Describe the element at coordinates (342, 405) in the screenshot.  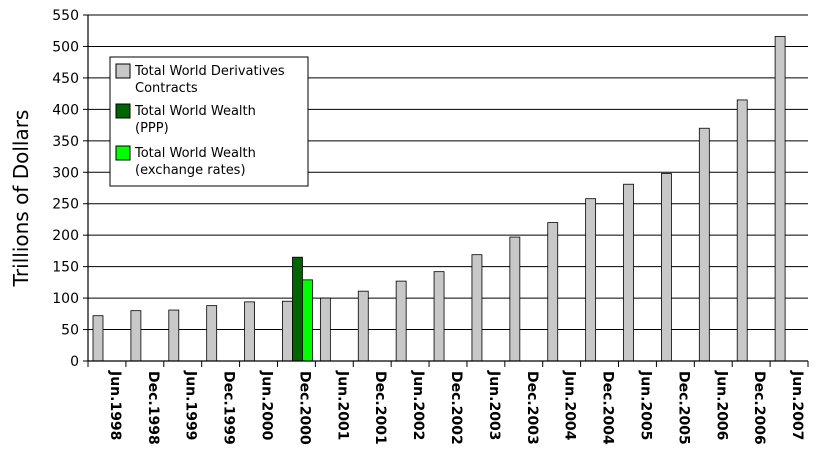
I see `x-tick-label: Jun.2001` at that location.